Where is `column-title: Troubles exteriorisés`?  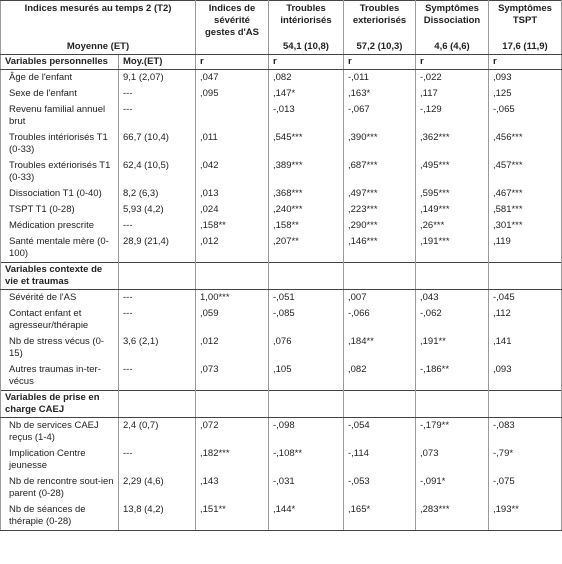 column-title: Troubles exteriorisés is located at coordinates (379, 14).